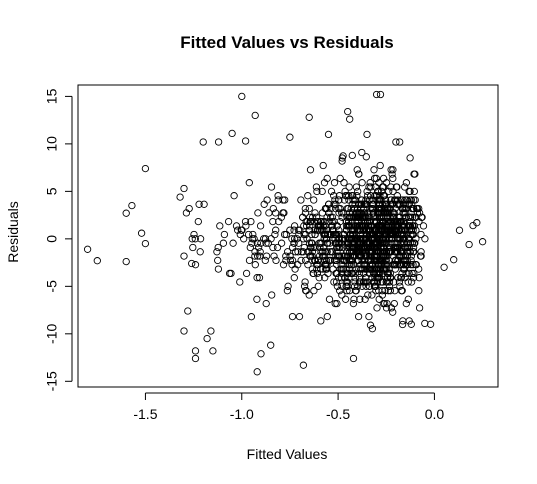 The width and height of the screenshot is (537, 484). What do you see at coordinates (435, 414) in the screenshot?
I see `x-tick-label: 0.0` at bounding box center [435, 414].